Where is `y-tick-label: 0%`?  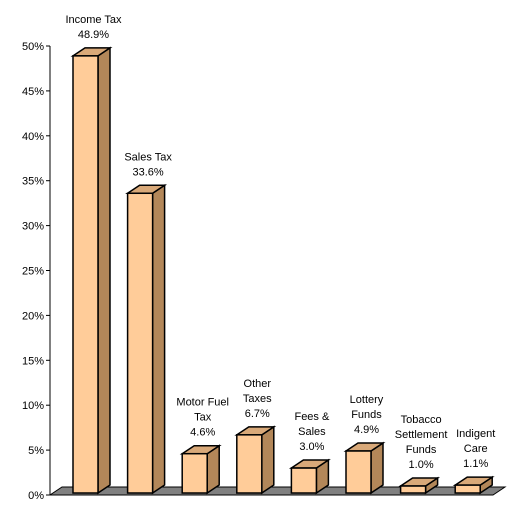 y-tick-label: 0% is located at coordinates (36, 496).